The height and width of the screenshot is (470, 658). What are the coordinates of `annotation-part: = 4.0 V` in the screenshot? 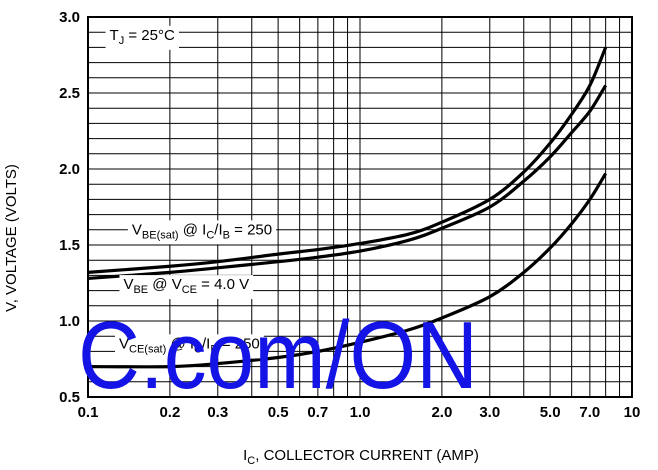 It's located at (223, 284).